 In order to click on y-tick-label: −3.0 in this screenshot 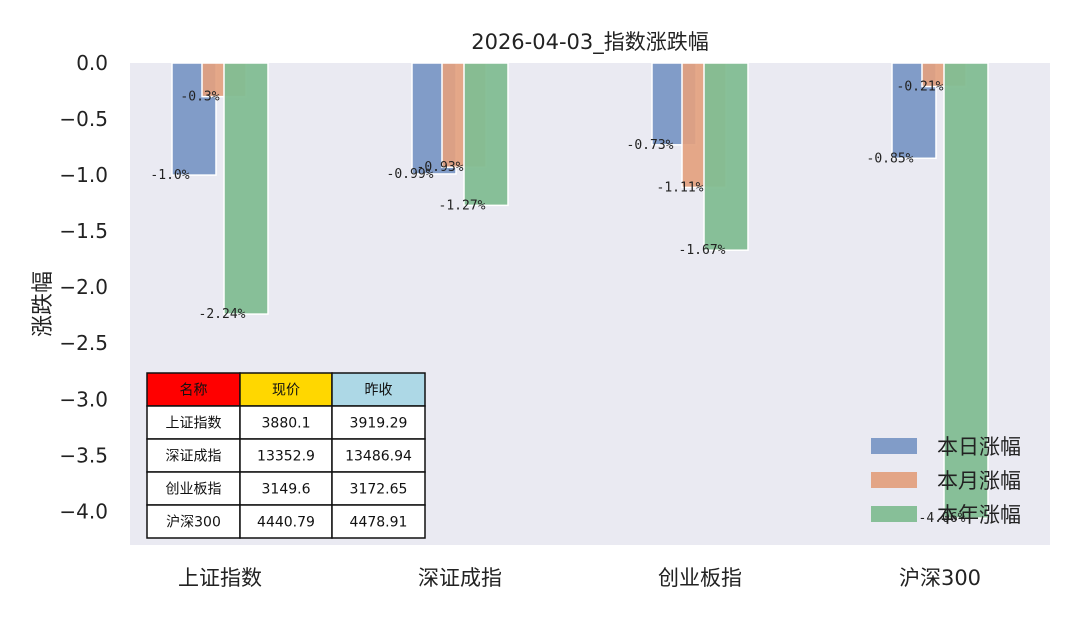, I will do `click(83, 399)`.